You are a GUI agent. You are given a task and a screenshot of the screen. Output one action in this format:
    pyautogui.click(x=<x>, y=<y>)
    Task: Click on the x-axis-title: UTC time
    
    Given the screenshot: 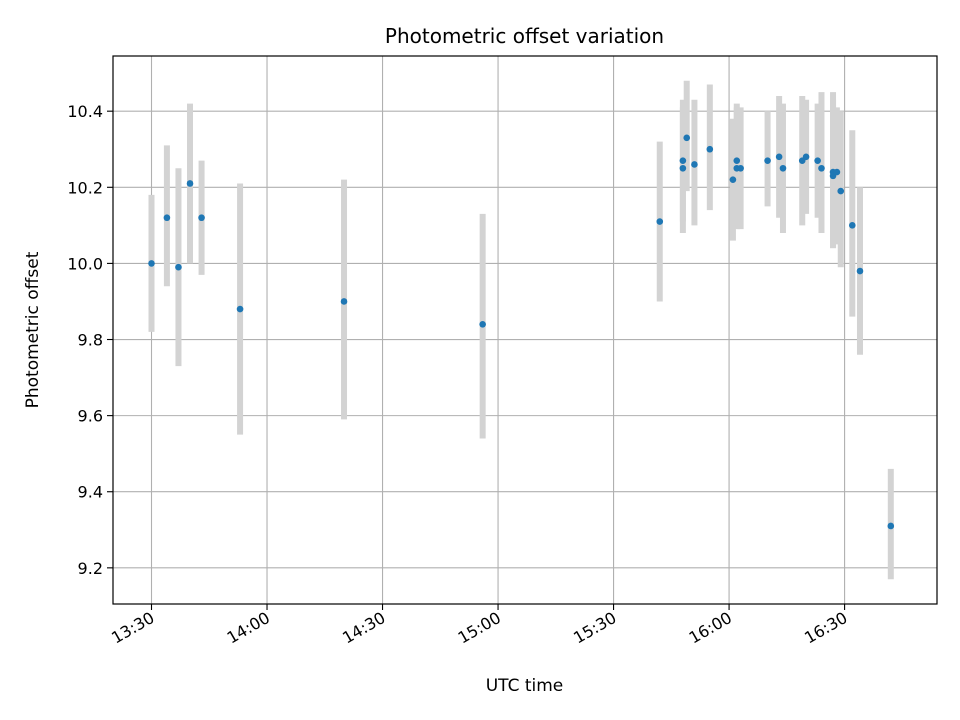 What is the action you would take?
    pyautogui.click(x=525, y=686)
    